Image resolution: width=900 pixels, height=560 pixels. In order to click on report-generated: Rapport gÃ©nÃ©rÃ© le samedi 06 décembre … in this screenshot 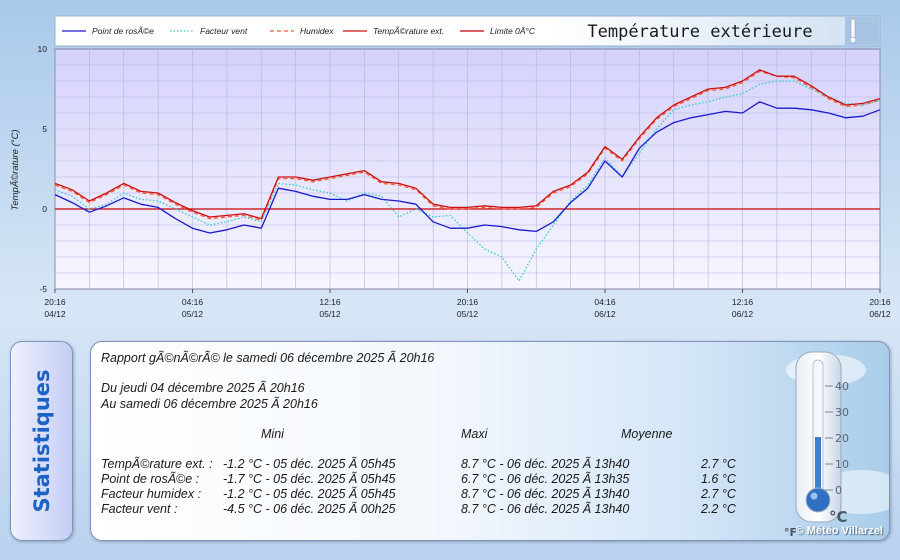, I will do `click(268, 358)`.